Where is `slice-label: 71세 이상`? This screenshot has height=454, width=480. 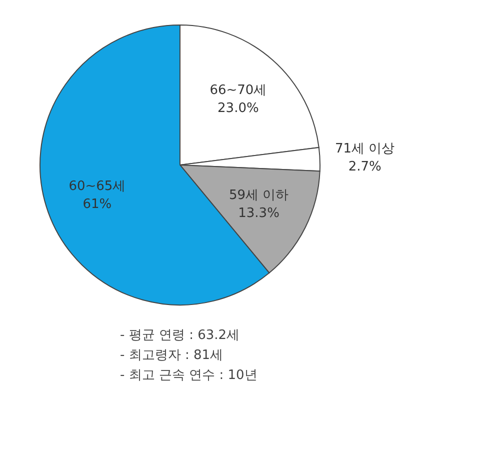 slice-label: 71세 이상 is located at coordinates (365, 148).